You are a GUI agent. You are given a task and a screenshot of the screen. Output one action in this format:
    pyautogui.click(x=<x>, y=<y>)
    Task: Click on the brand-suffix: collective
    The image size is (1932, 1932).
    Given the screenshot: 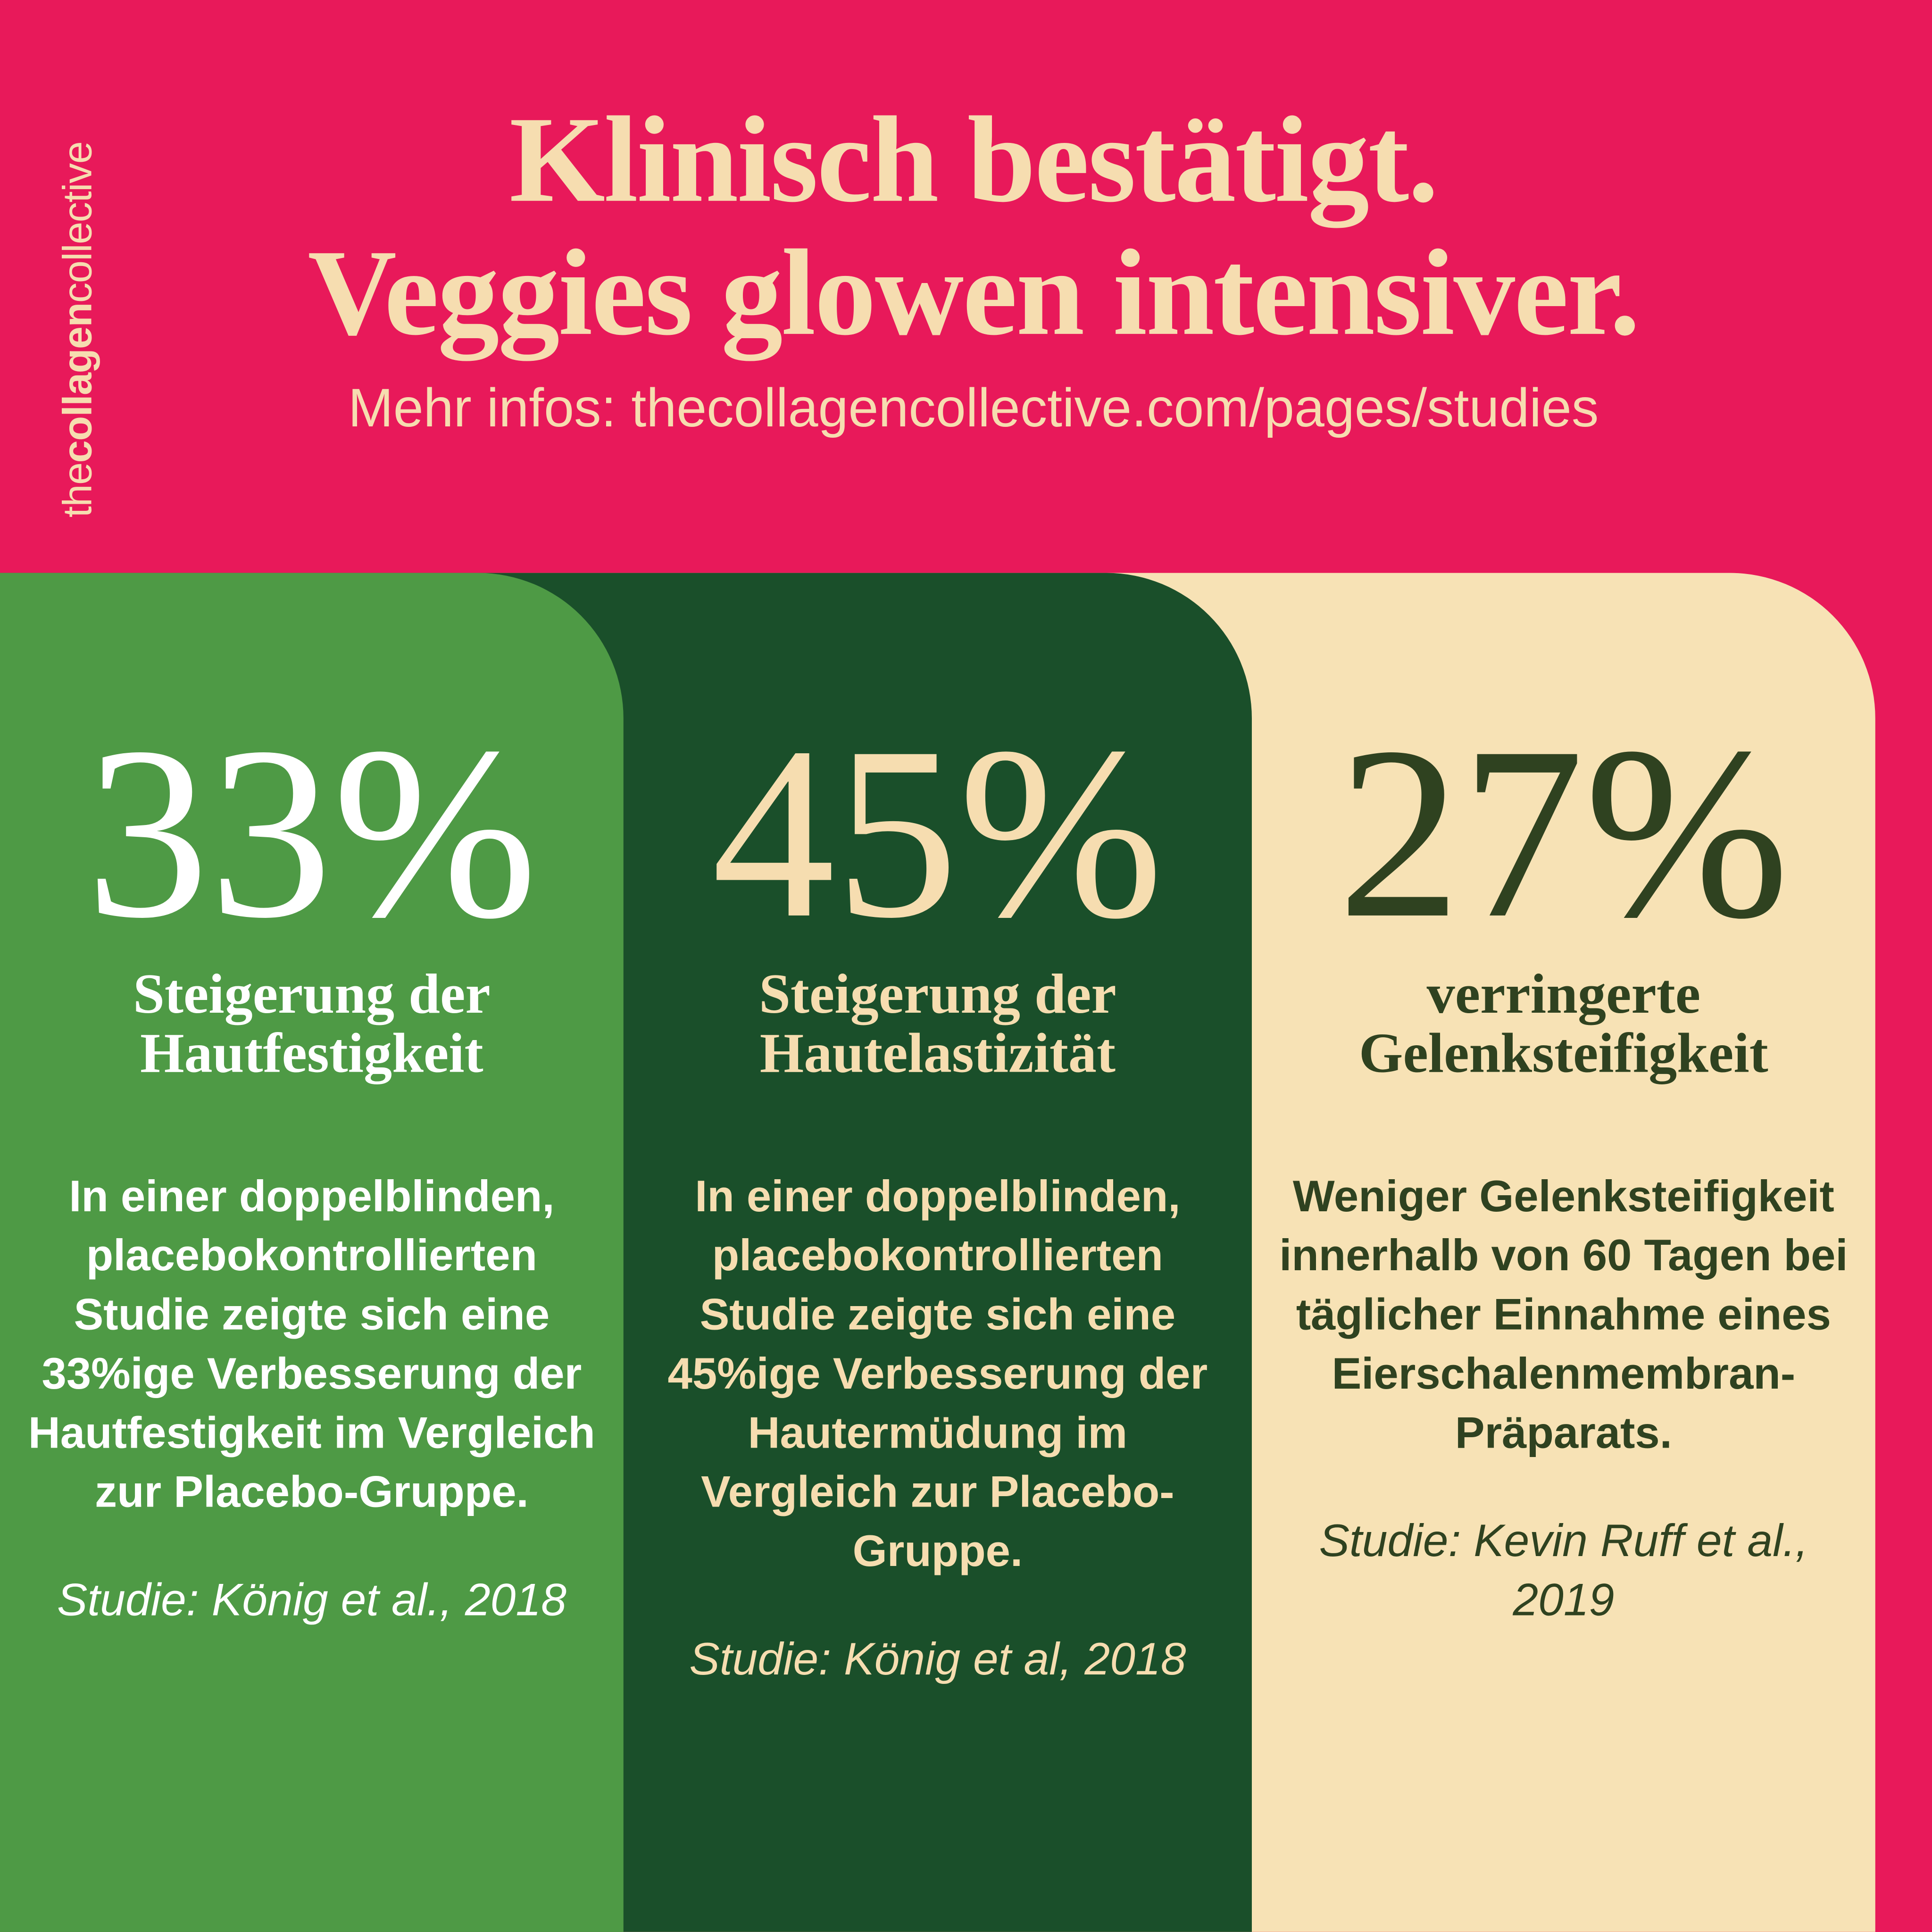 What is the action you would take?
    pyautogui.click(x=77, y=223)
    